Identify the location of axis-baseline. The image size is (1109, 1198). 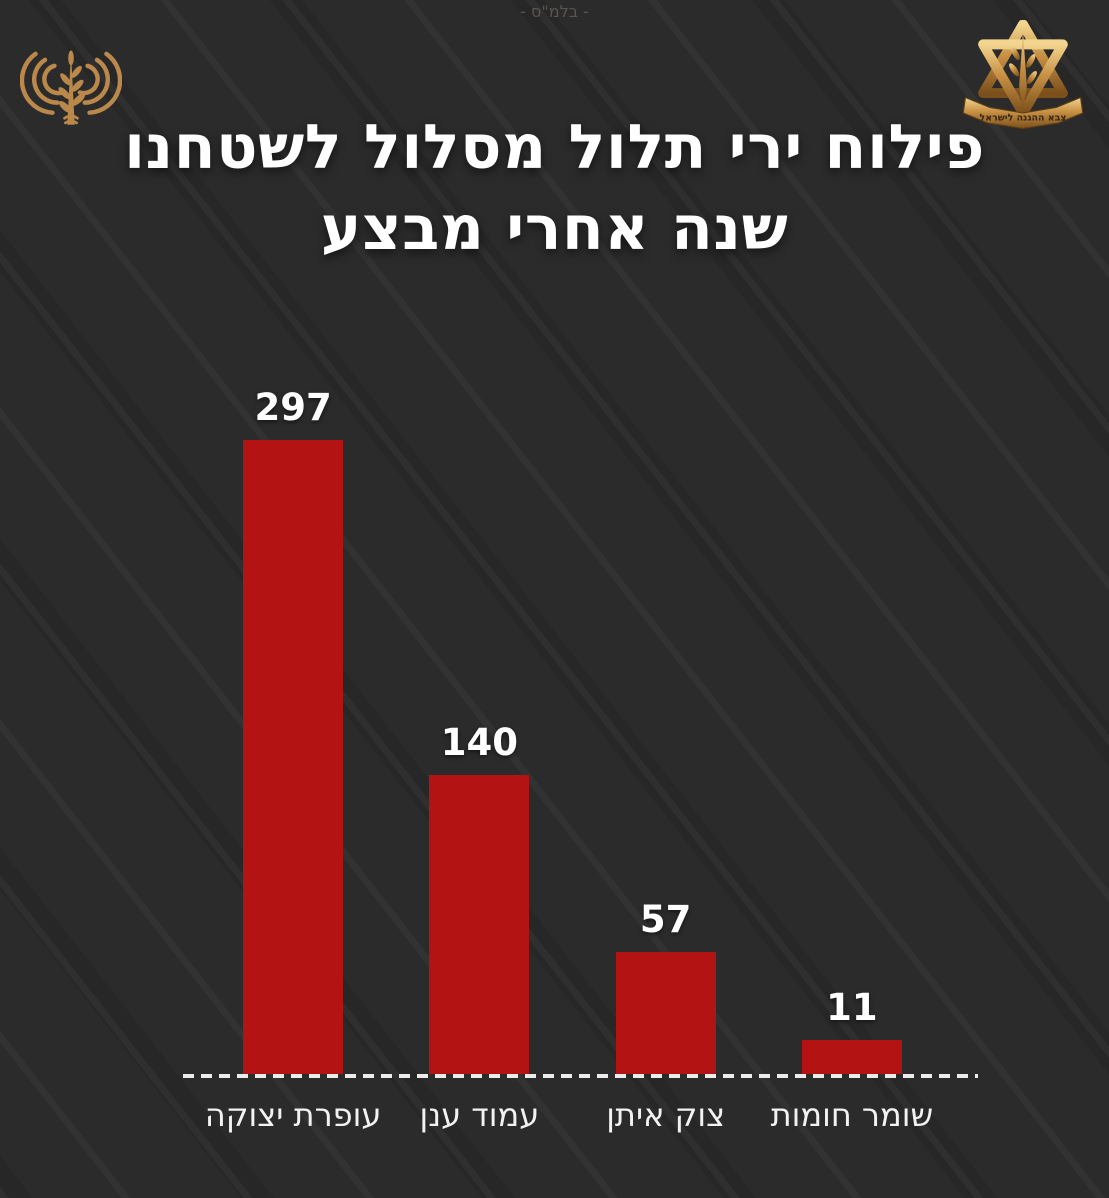
(580, 1076).